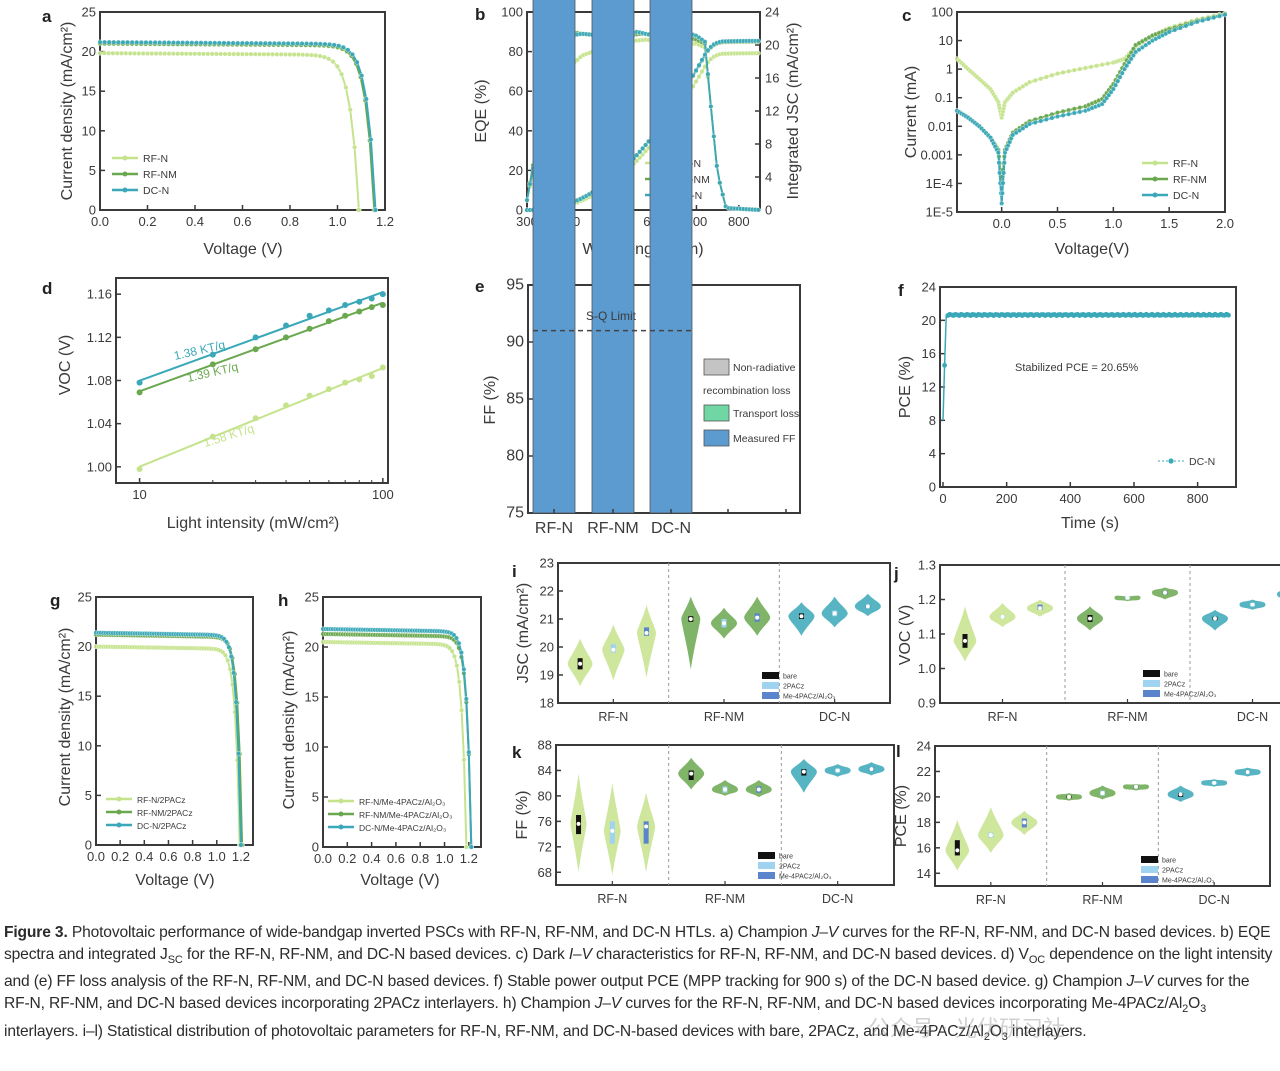 Image resolution: width=1280 pixels, height=1071 pixels. Describe the element at coordinates (85, 646) in the screenshot. I see `y-tick-label: 20` at that location.